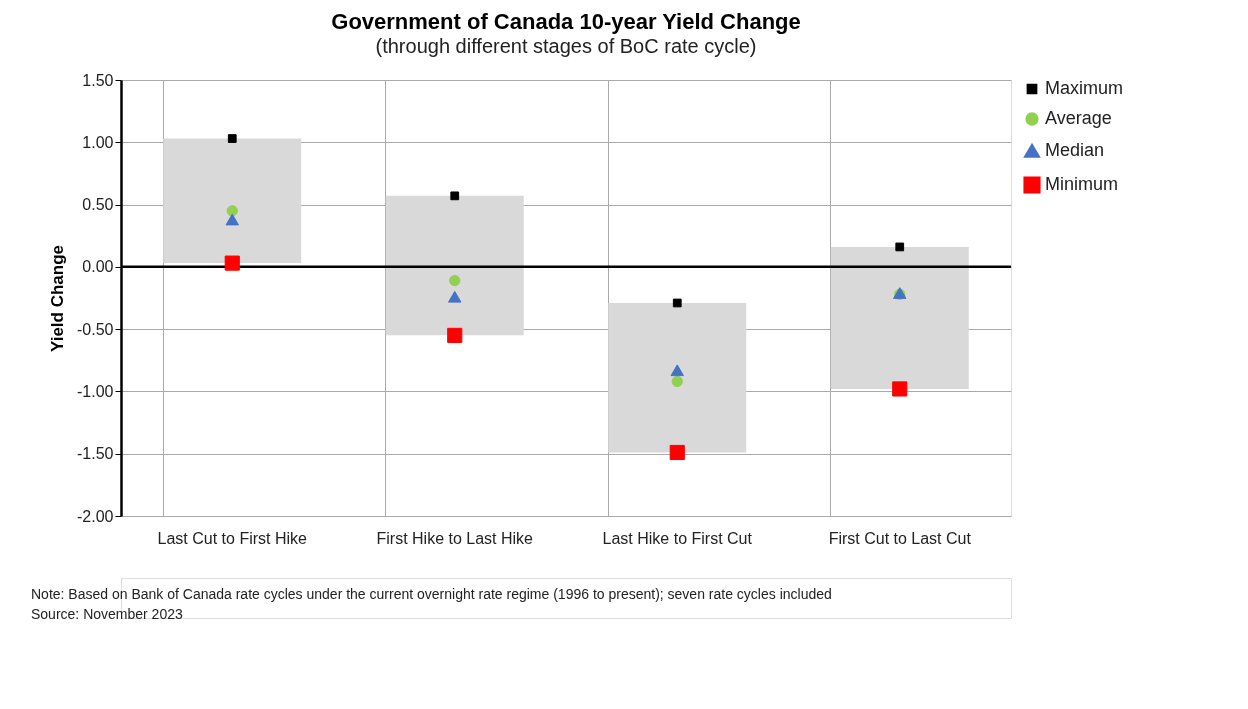  Describe the element at coordinates (232, 538) in the screenshot. I see `x-tick-label: Last Cut to First Hike` at that location.